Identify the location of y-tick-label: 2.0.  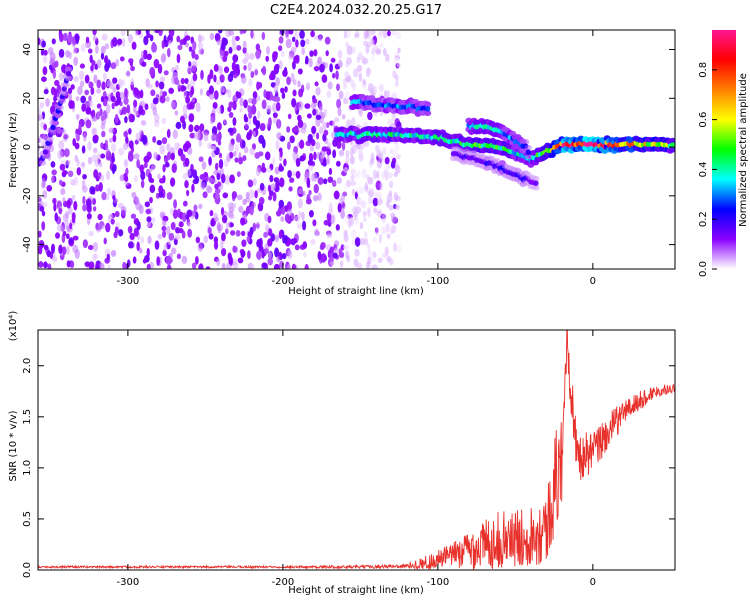
(27, 366).